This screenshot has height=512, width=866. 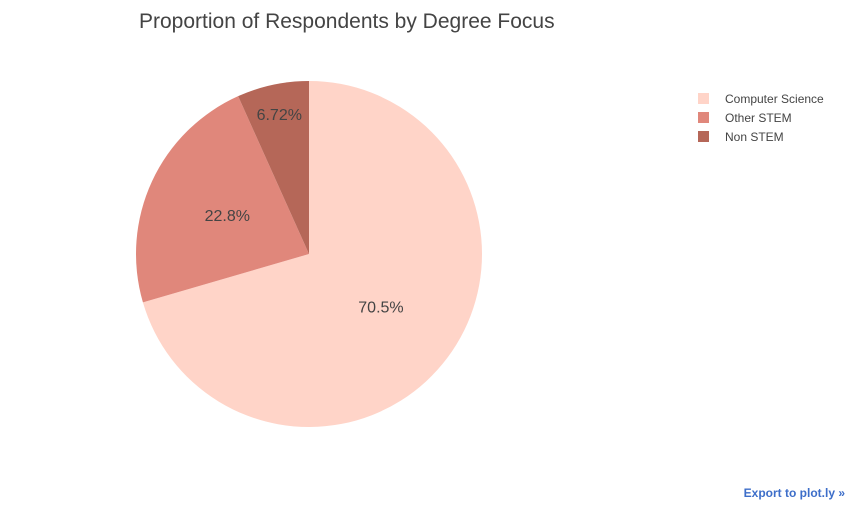 I want to click on legend: Computer Science Other STEM Non STEM, so click(x=761, y=117).